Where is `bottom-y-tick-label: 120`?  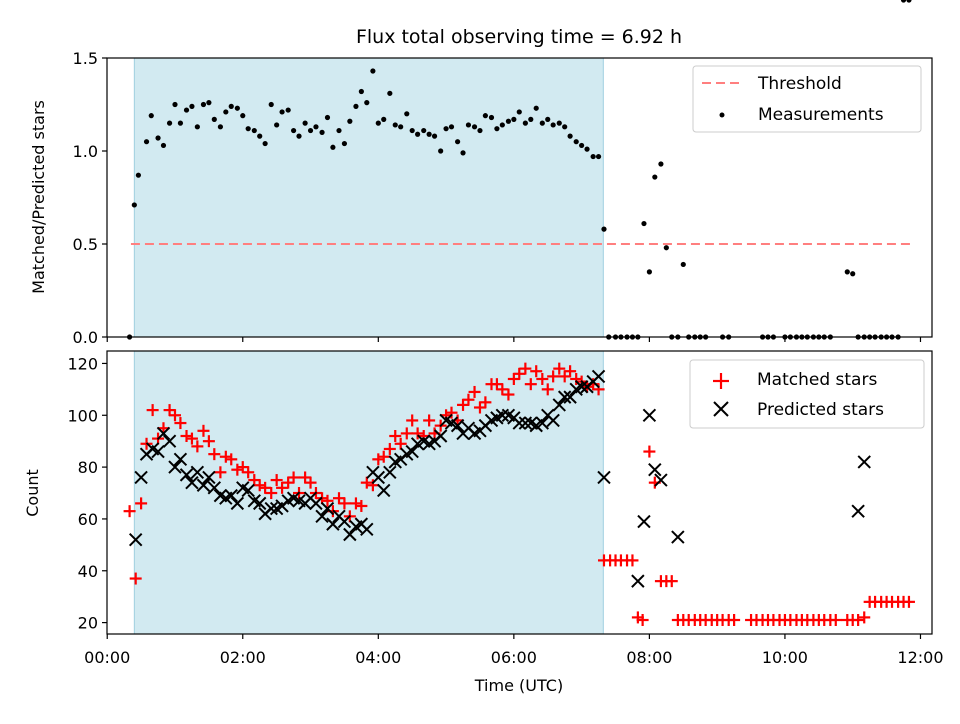 bottom-y-tick-label: 120 is located at coordinates (82, 363).